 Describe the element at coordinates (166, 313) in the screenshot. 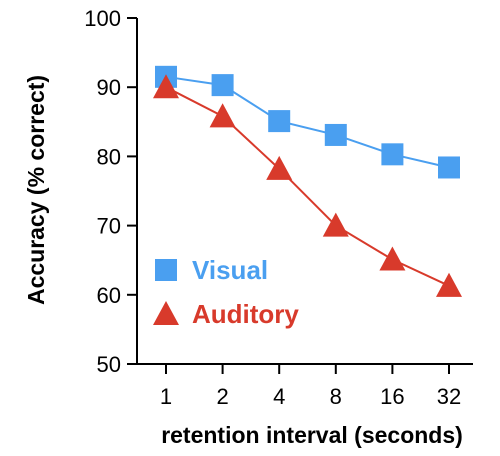

I see `legend-marker-auditory` at that location.